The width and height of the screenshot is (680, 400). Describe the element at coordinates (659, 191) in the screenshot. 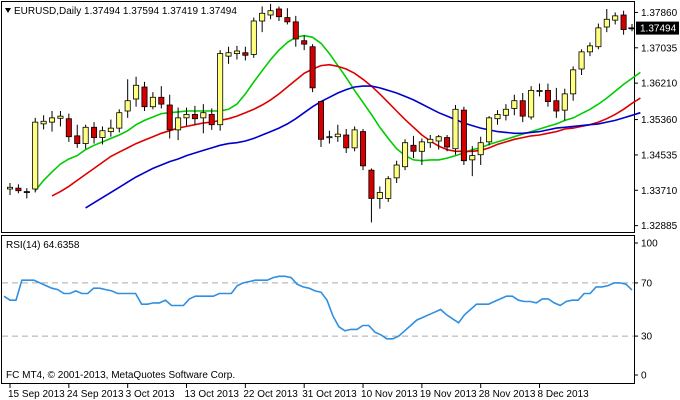

I see `price-tick-label: 1.33710` at that location.